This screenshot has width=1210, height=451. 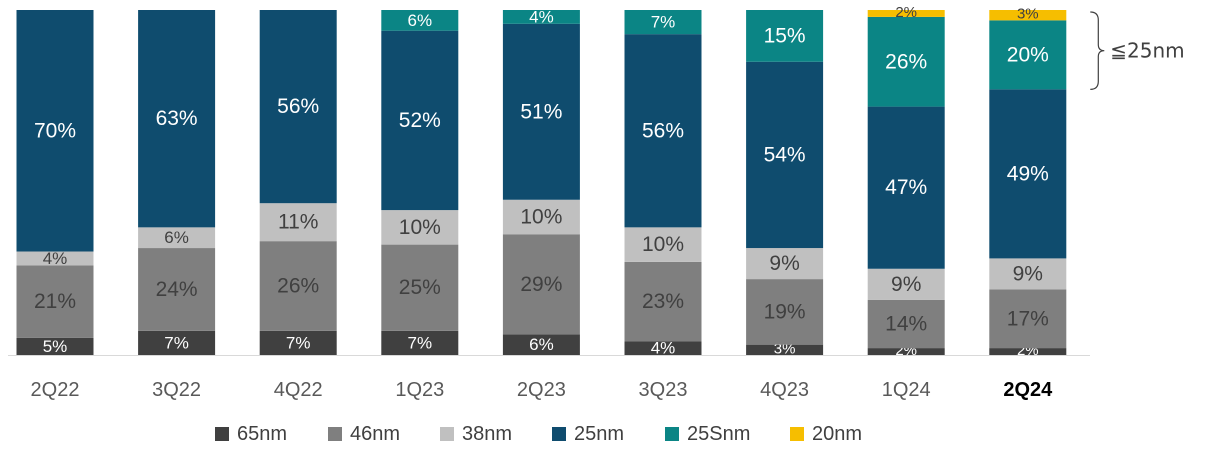 I want to click on bar-segment-3Q23-38nm, so click(x=663, y=244).